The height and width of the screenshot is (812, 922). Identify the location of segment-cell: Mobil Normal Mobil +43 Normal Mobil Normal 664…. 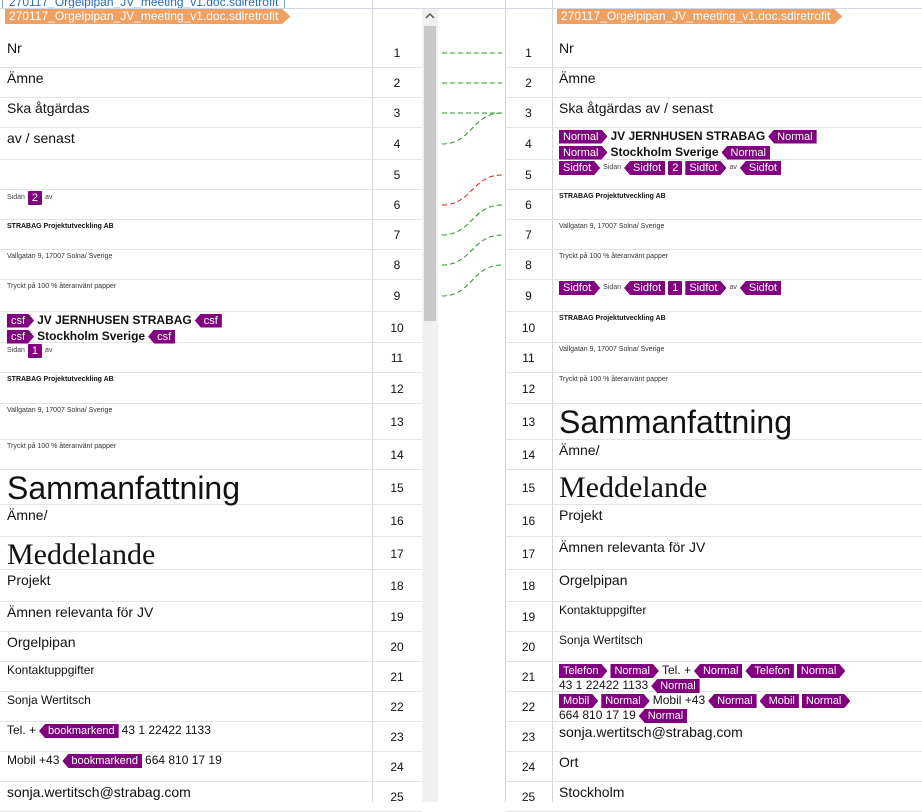
(738, 707).